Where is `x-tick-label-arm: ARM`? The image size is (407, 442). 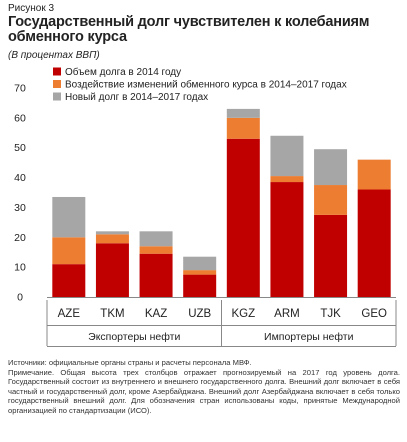
x-tick-label-arm: ARM is located at coordinates (287, 314).